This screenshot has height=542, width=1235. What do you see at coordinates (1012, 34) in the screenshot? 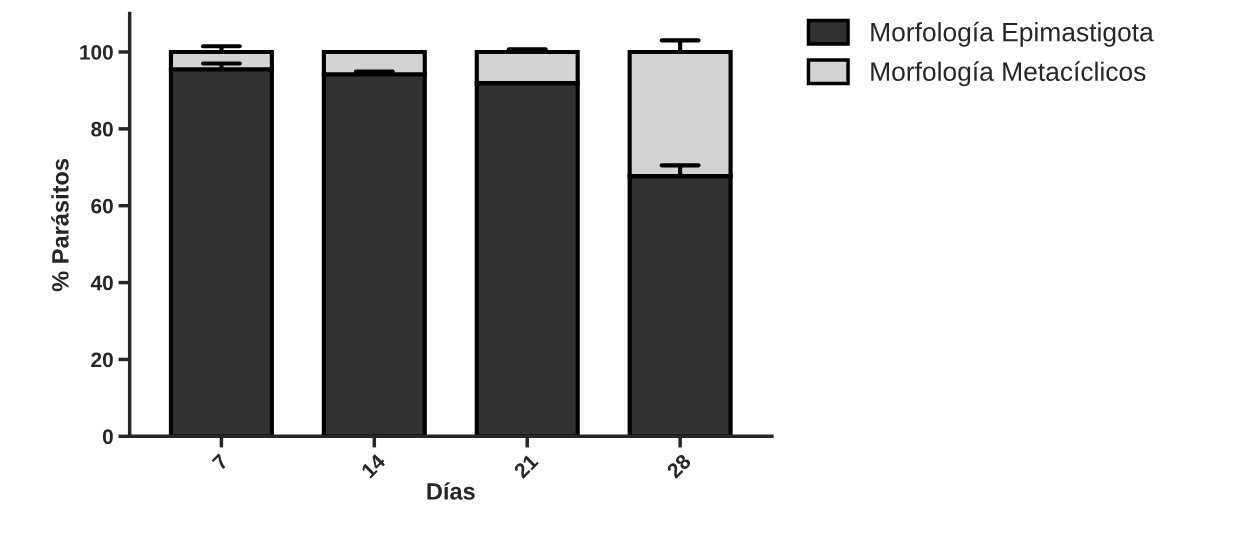
I see `legend-label: Morfología Epimastigota` at bounding box center [1012, 34].